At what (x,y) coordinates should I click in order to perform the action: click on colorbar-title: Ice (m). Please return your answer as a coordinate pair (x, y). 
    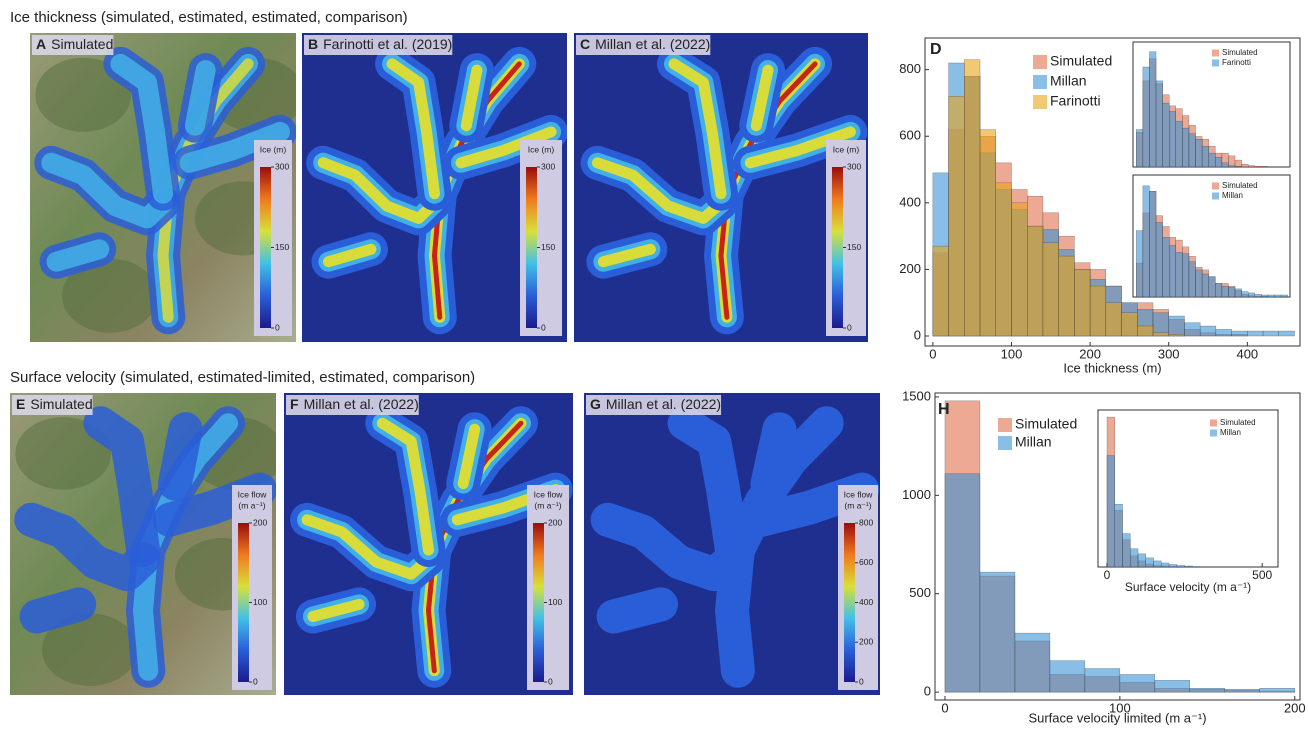
    Looking at the image, I should click on (846, 149).